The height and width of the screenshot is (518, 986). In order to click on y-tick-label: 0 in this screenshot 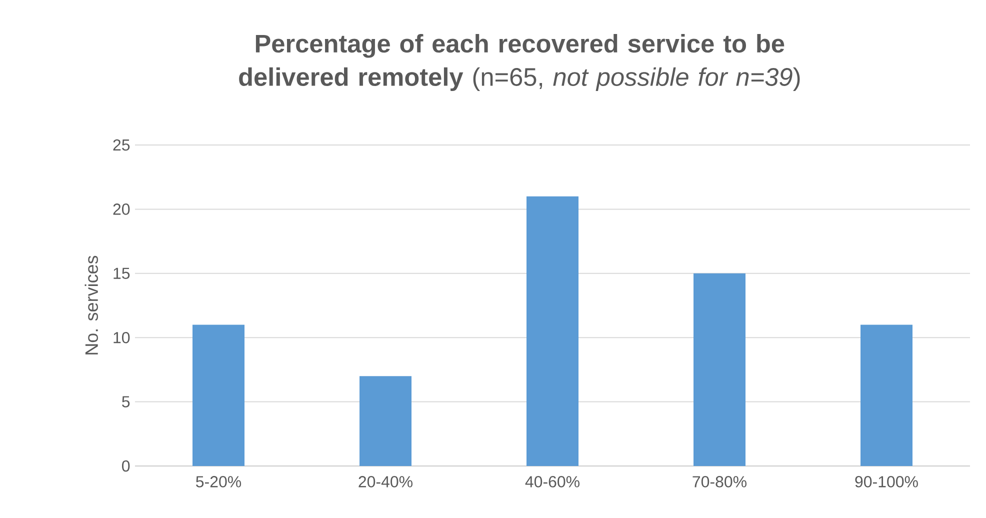, I will do `click(126, 466)`.